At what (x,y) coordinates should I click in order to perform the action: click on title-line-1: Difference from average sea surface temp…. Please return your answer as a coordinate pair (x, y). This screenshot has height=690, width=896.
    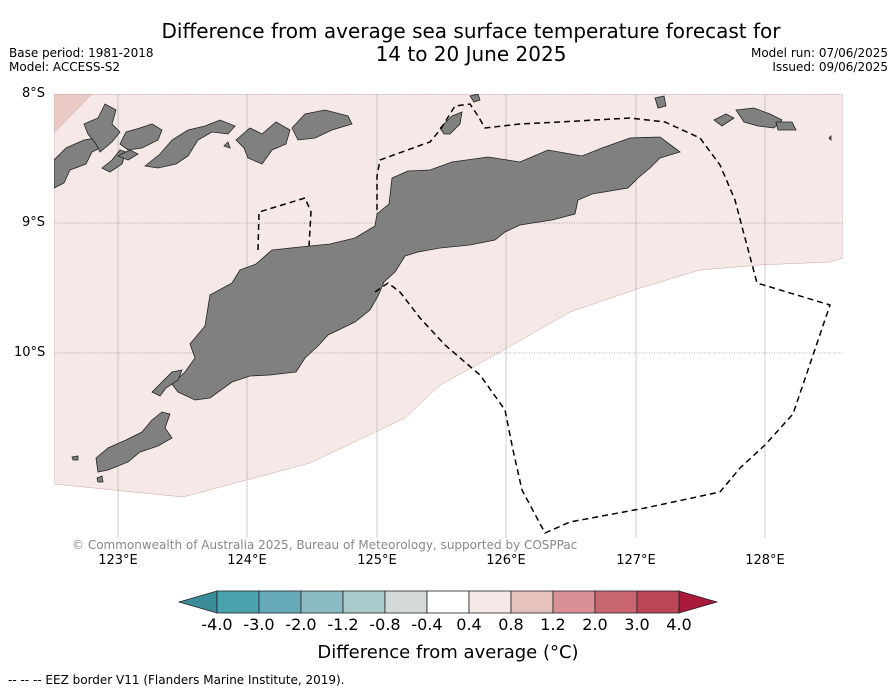
    Looking at the image, I should click on (471, 31).